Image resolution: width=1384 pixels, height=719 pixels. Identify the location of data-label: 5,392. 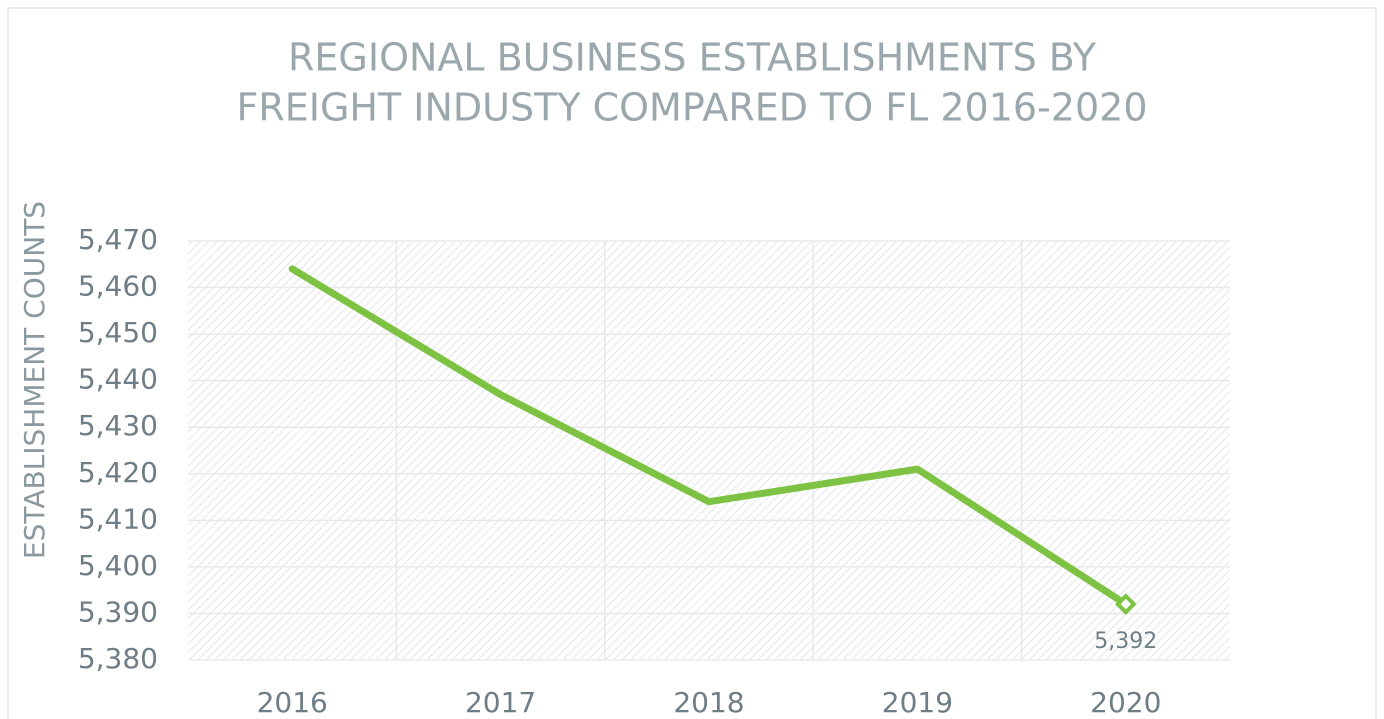
(1125, 641).